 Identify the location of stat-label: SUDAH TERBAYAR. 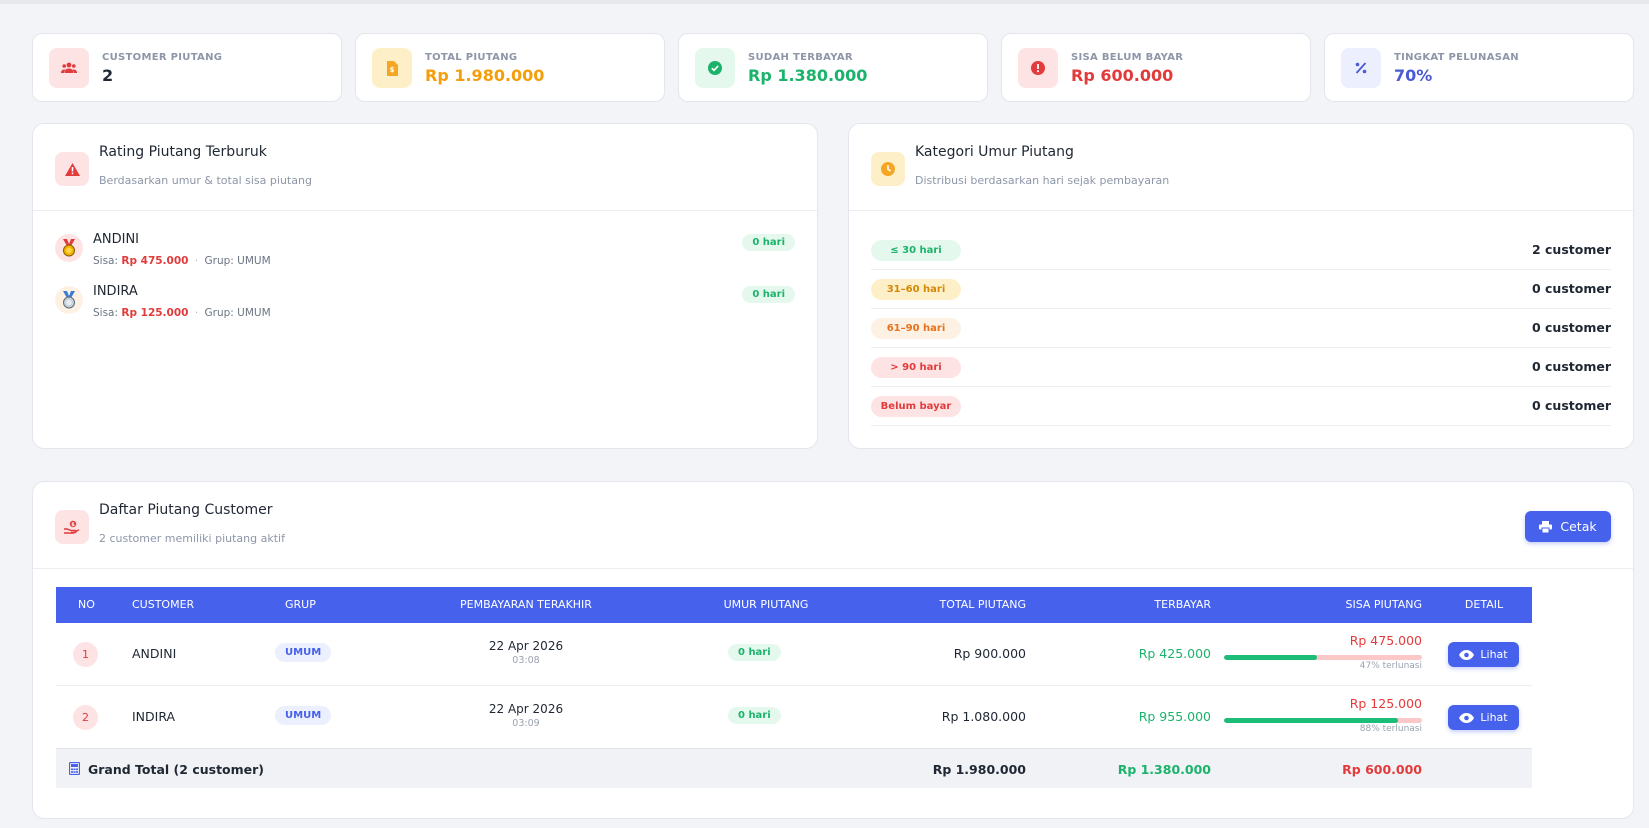
(800, 57).